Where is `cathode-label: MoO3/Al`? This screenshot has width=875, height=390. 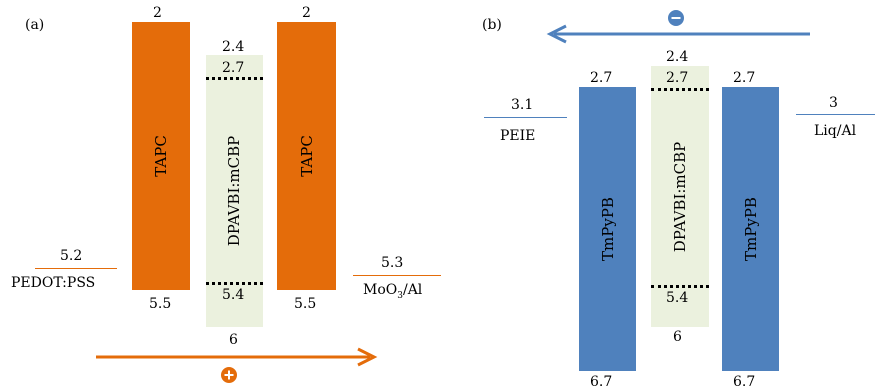
cathode-label: MoO3/Al is located at coordinates (393, 291).